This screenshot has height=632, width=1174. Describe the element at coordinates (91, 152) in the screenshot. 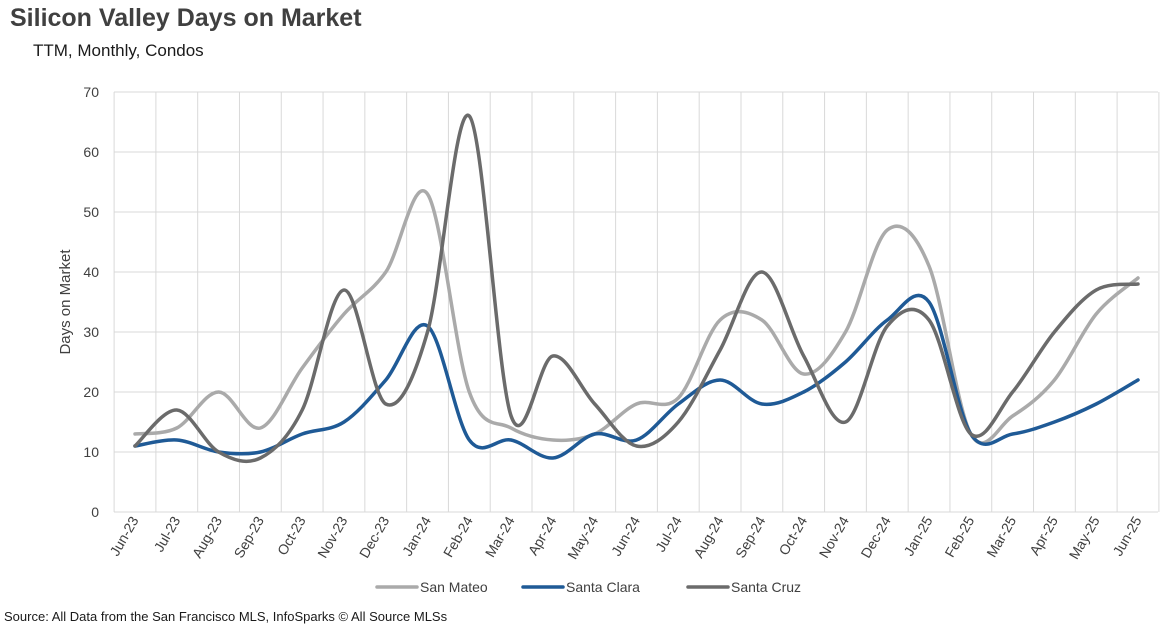

I see `y-tick-label: 60` at that location.